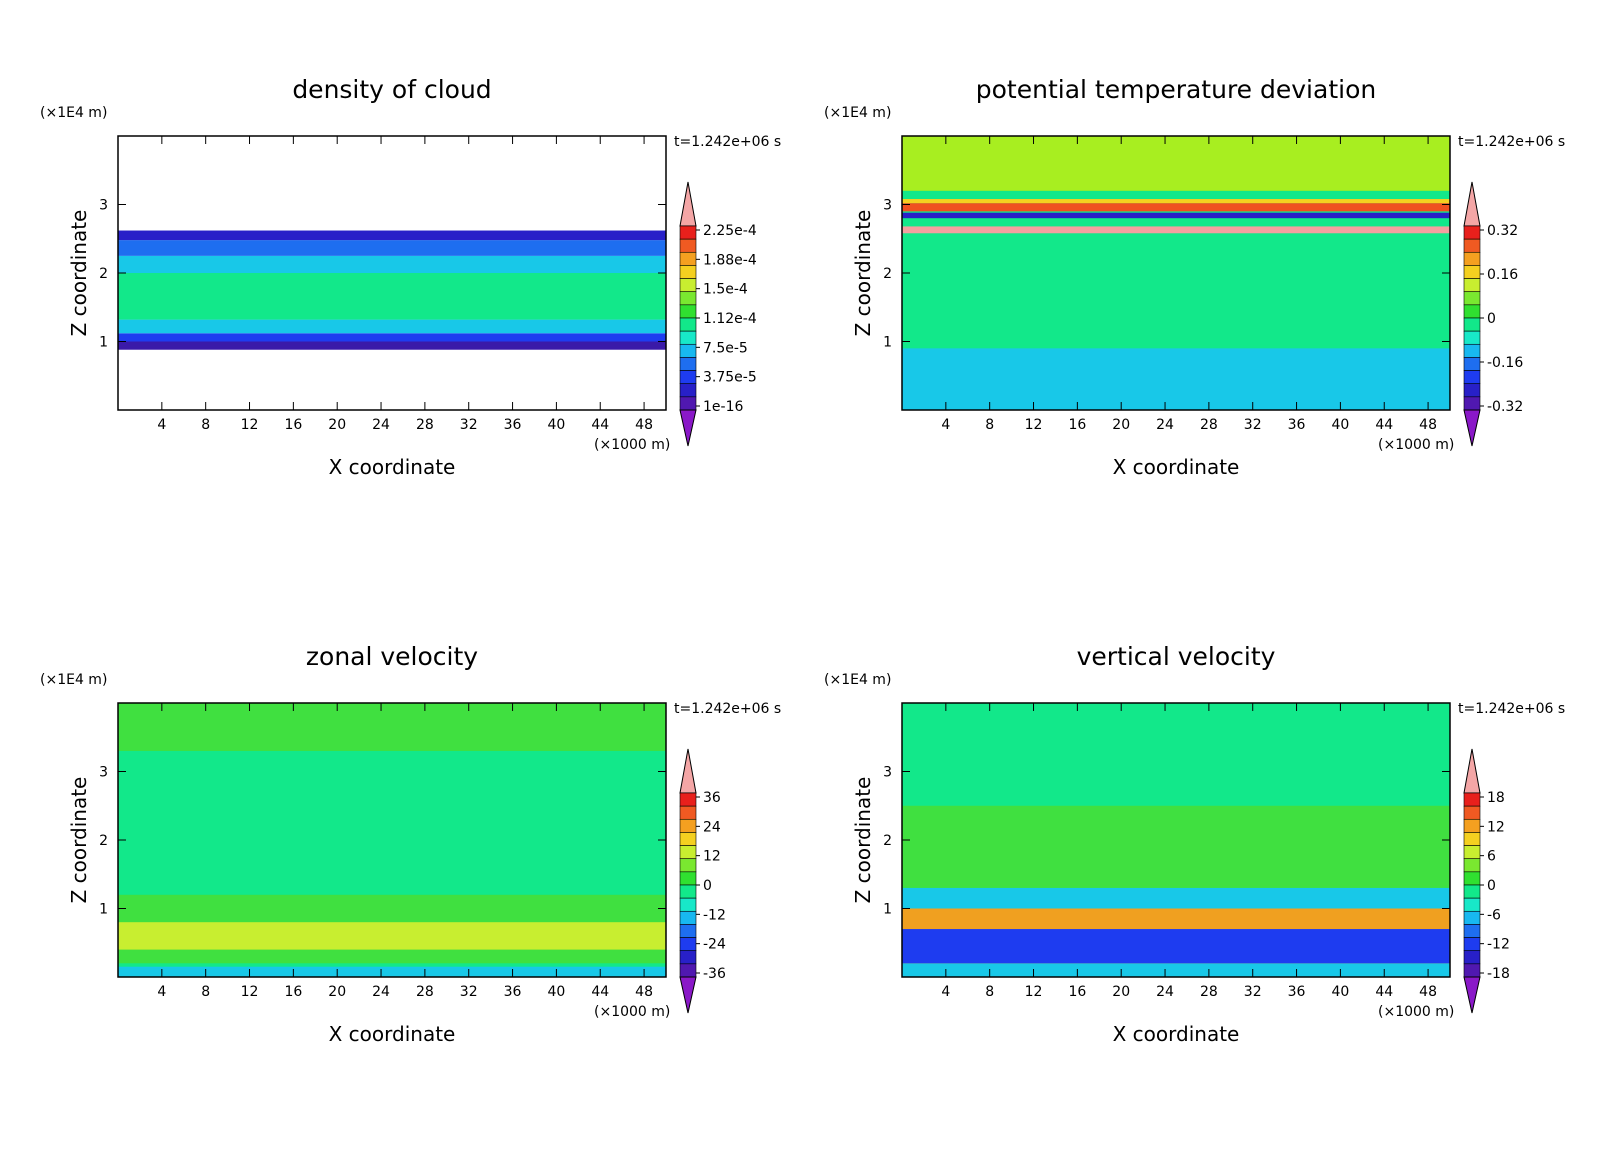  What do you see at coordinates (1297, 425) in the screenshot?
I see `x-tick-label: 36` at bounding box center [1297, 425].